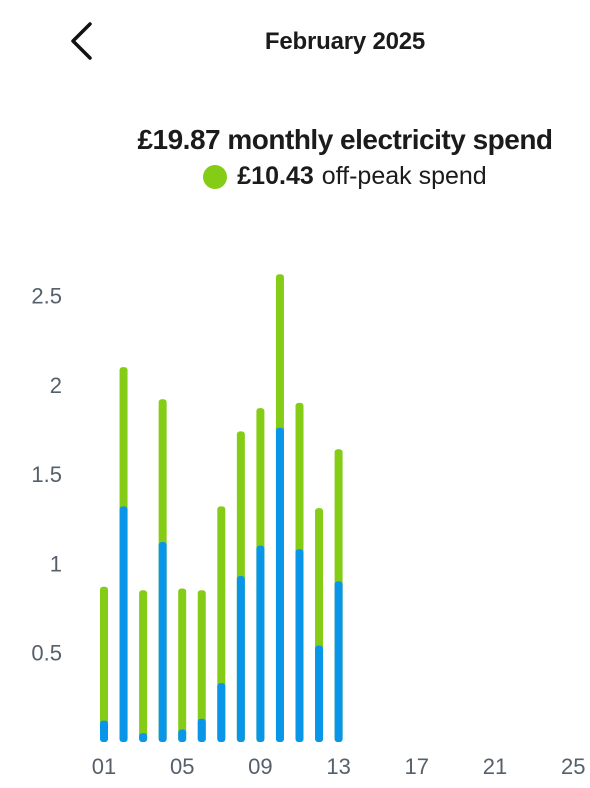  Describe the element at coordinates (46, 474) in the screenshot. I see `y-tick-label: 1.5` at that location.